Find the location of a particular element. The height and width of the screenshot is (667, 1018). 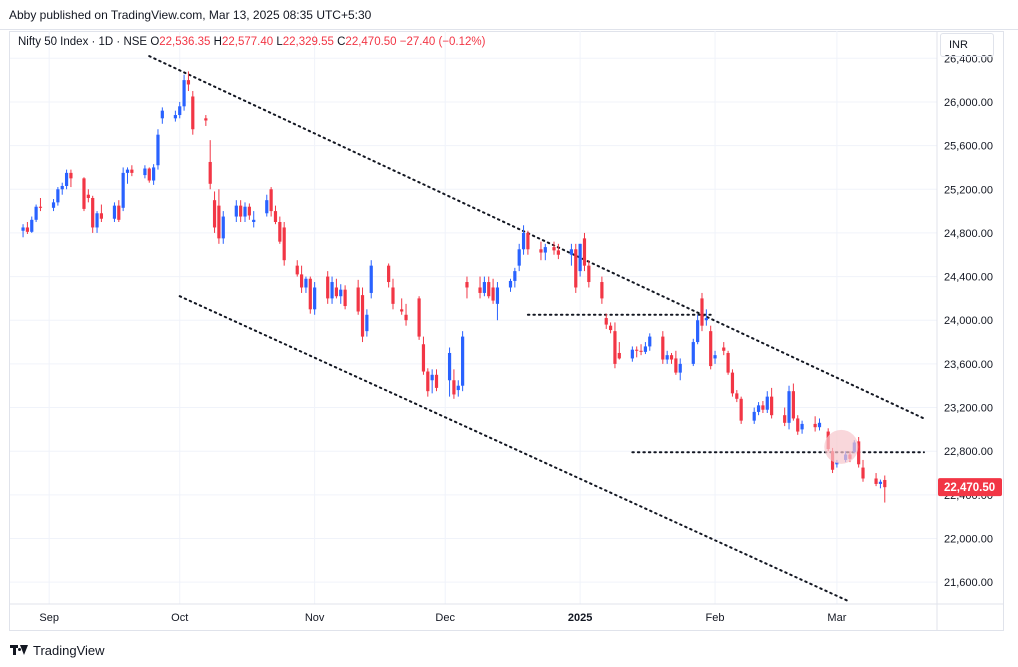

last-price-label: 22,470.50 is located at coordinates (969, 488).